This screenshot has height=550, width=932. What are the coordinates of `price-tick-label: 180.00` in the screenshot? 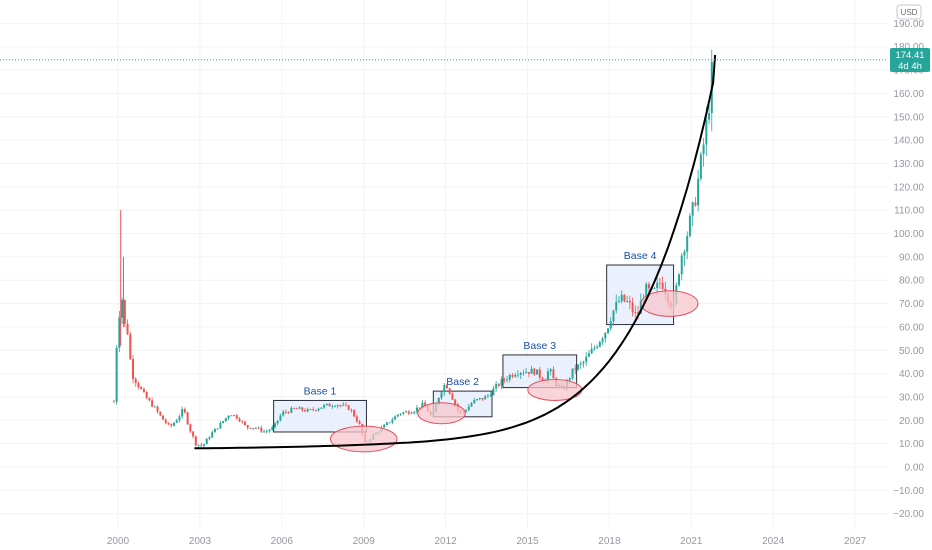 It's located at (908, 47).